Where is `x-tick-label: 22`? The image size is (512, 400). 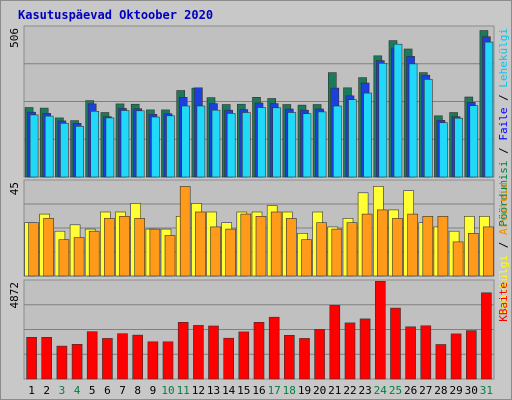
x-tick-label: 22 is located at coordinates (349, 390).